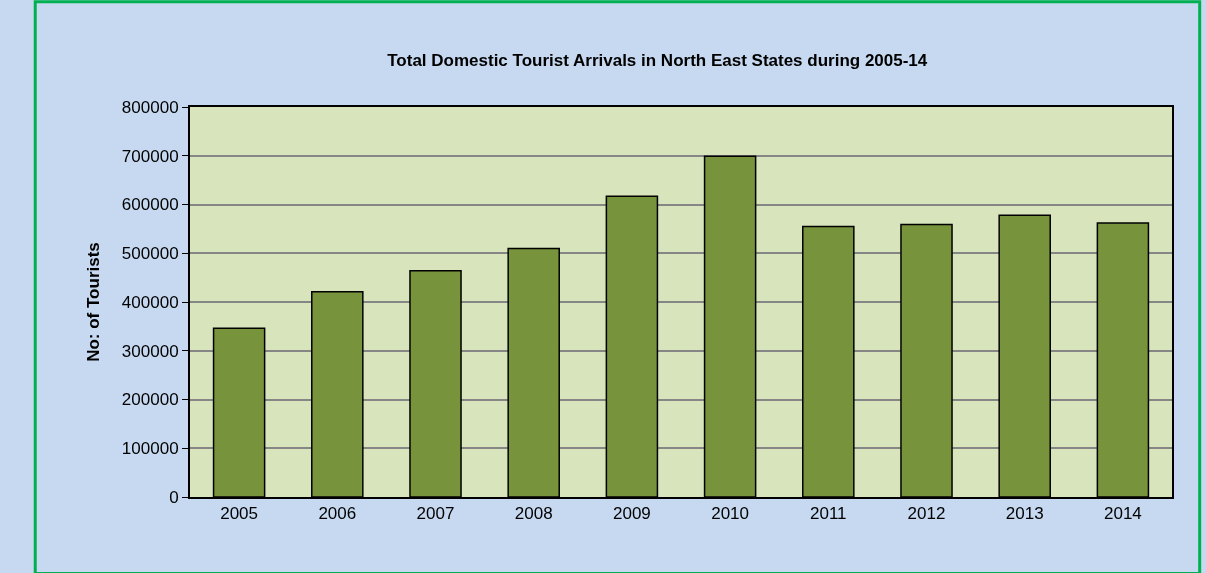 This screenshot has height=573, width=1206. Describe the element at coordinates (239, 514) in the screenshot. I see `x-tick-label: 2005` at that location.